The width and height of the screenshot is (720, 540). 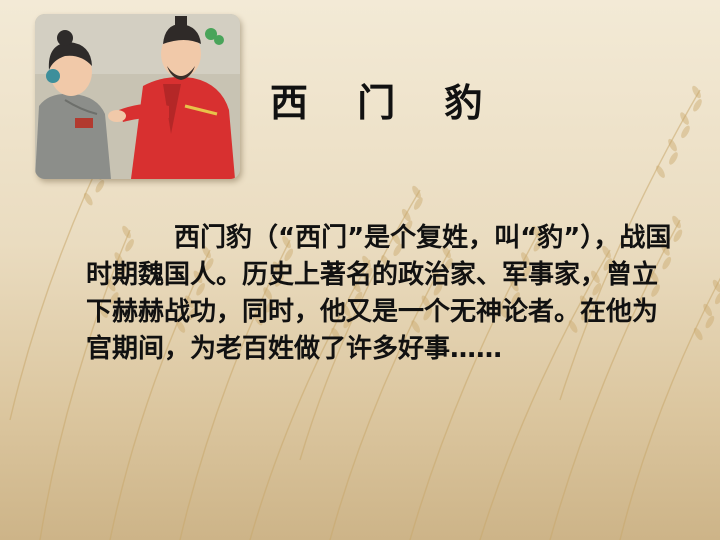 What do you see at coordinates (385, 103) in the screenshot?
I see `slide-title: 西 门 豹` at bounding box center [385, 103].